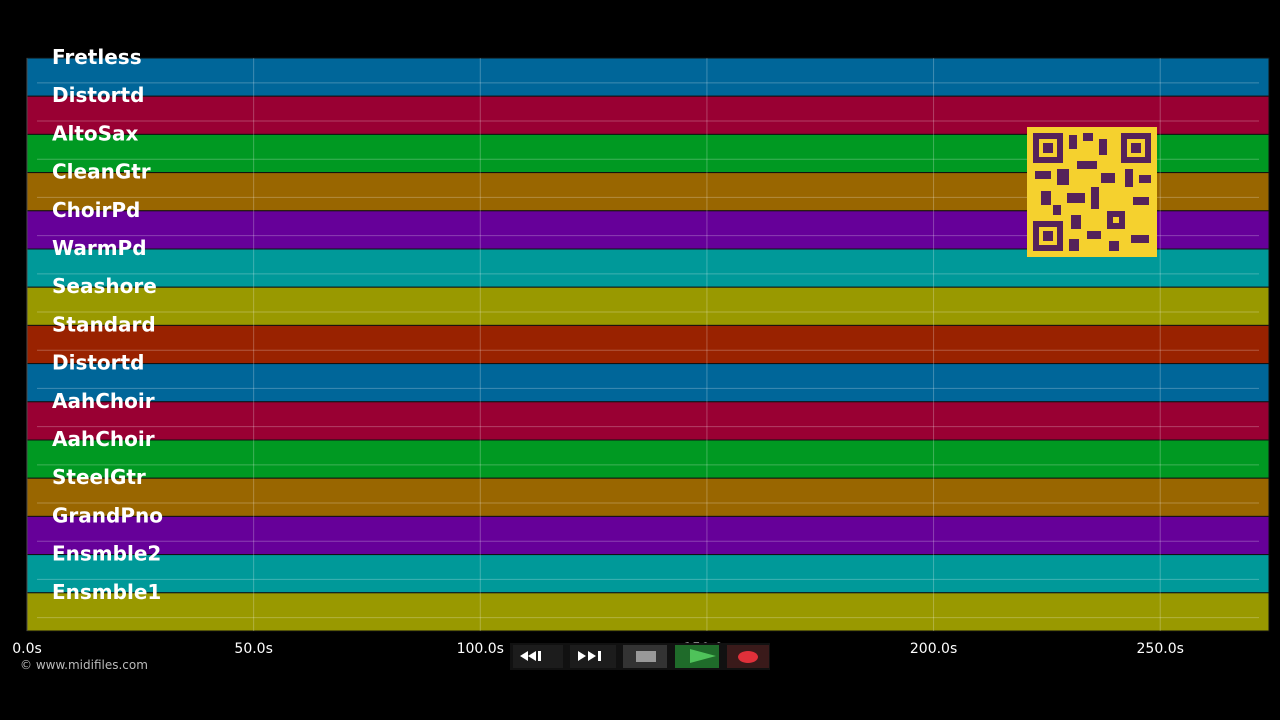 Image resolution: width=1280 pixels, height=720 pixels. Describe the element at coordinates (106, 592) in the screenshot. I see `track-label: Ensmble1` at that location.